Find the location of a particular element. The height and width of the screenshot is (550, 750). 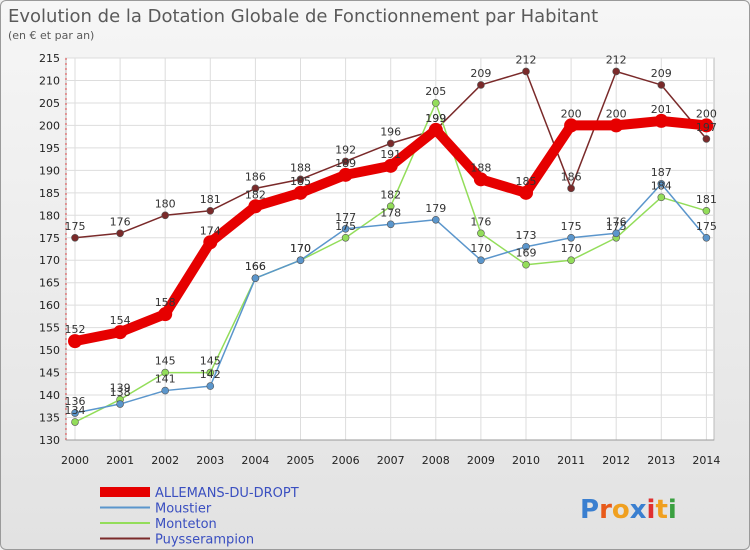

legend-label: Monteton is located at coordinates (186, 524).